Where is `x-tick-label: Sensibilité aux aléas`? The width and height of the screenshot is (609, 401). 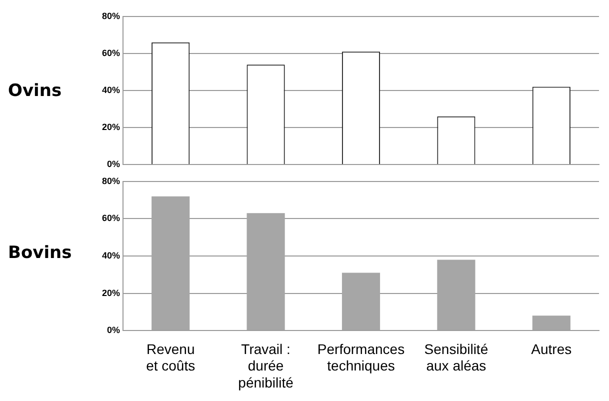 x-tick-label: Sensibilité aux aléas is located at coordinates (456, 357).